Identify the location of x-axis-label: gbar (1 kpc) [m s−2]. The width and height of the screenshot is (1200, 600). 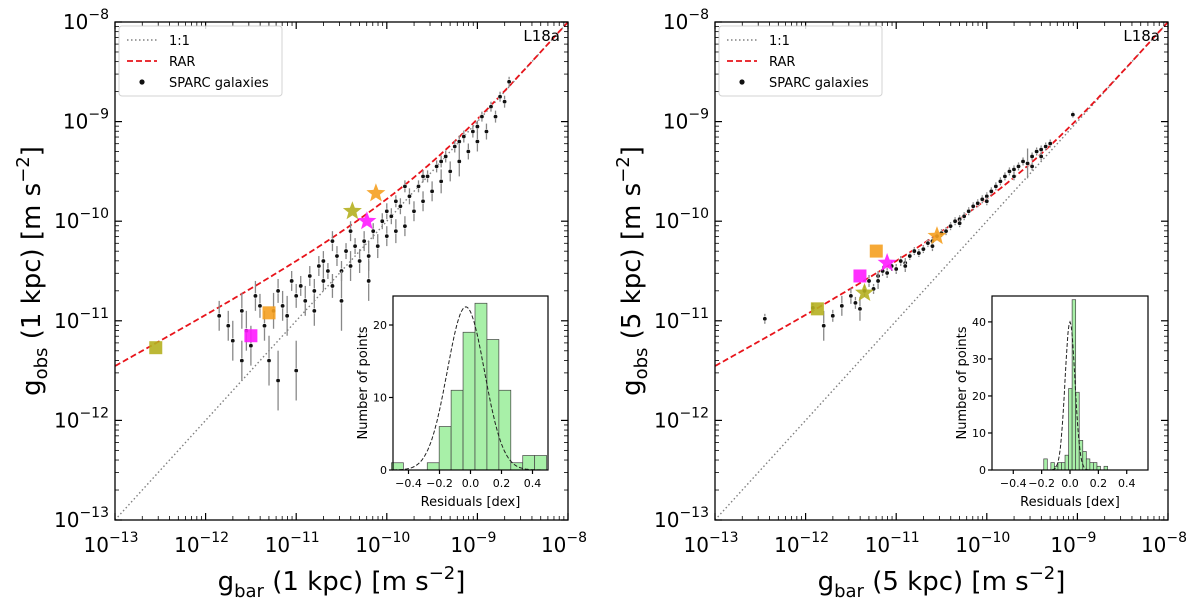
(342, 581).